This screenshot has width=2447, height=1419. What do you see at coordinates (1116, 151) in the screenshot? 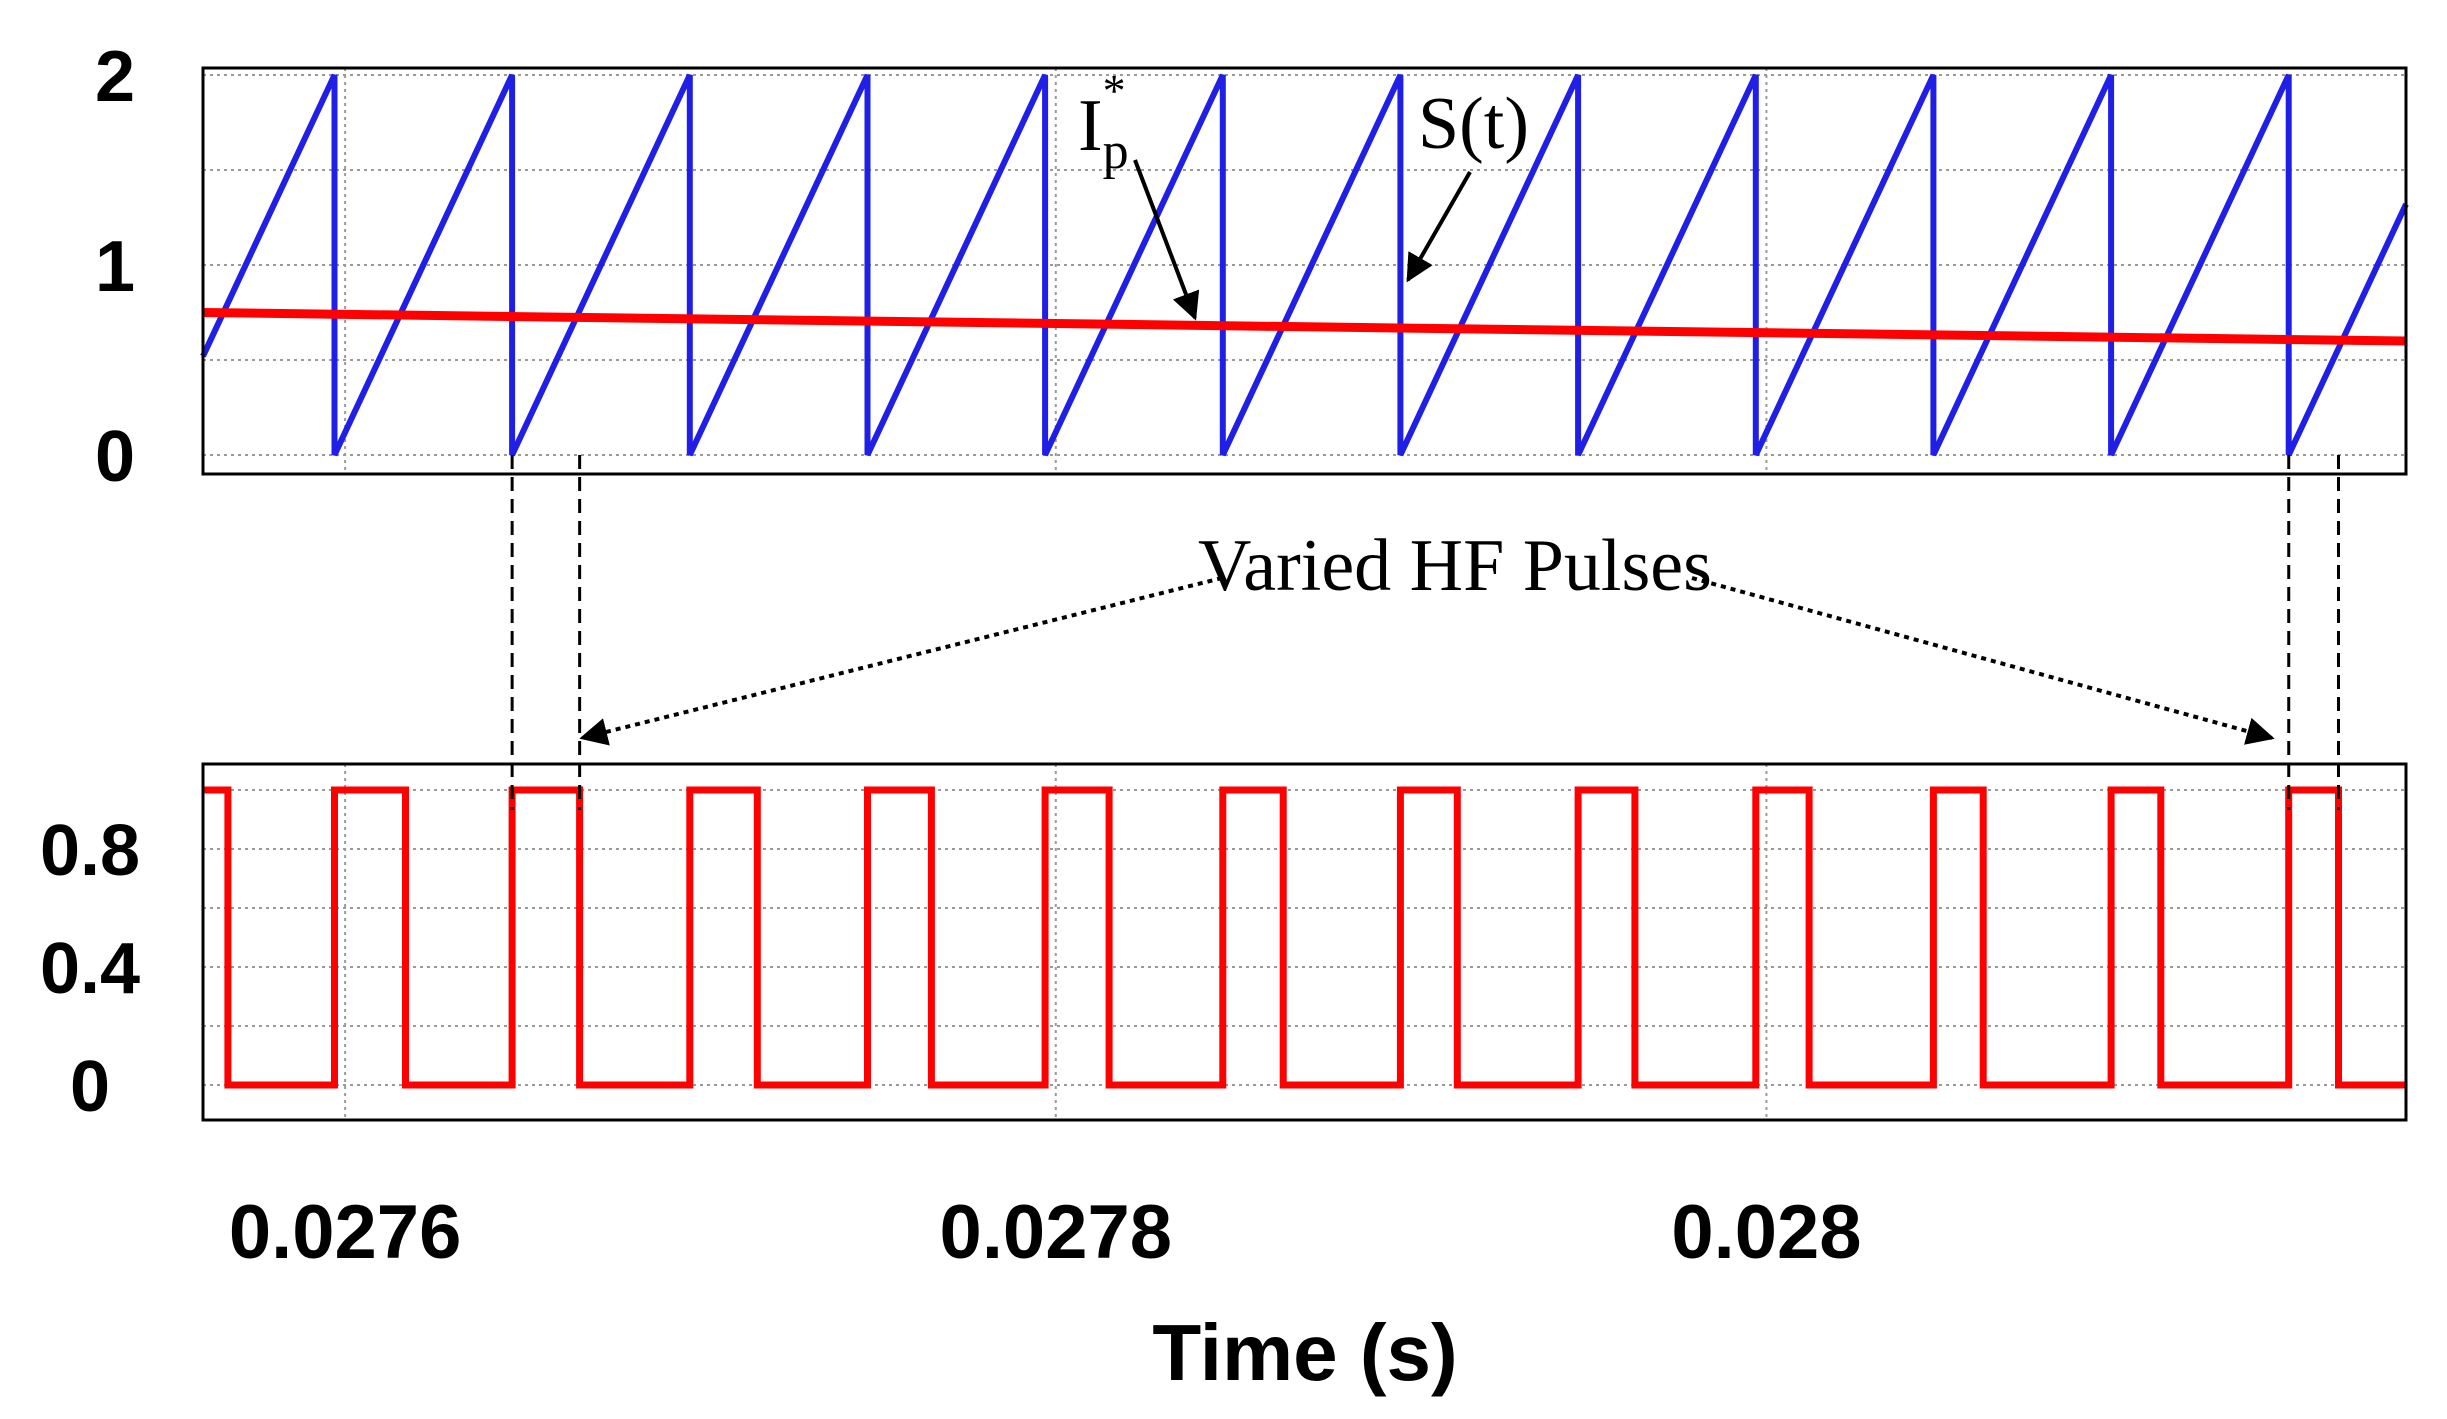
I see `ip-label-sub: p` at bounding box center [1116, 151].